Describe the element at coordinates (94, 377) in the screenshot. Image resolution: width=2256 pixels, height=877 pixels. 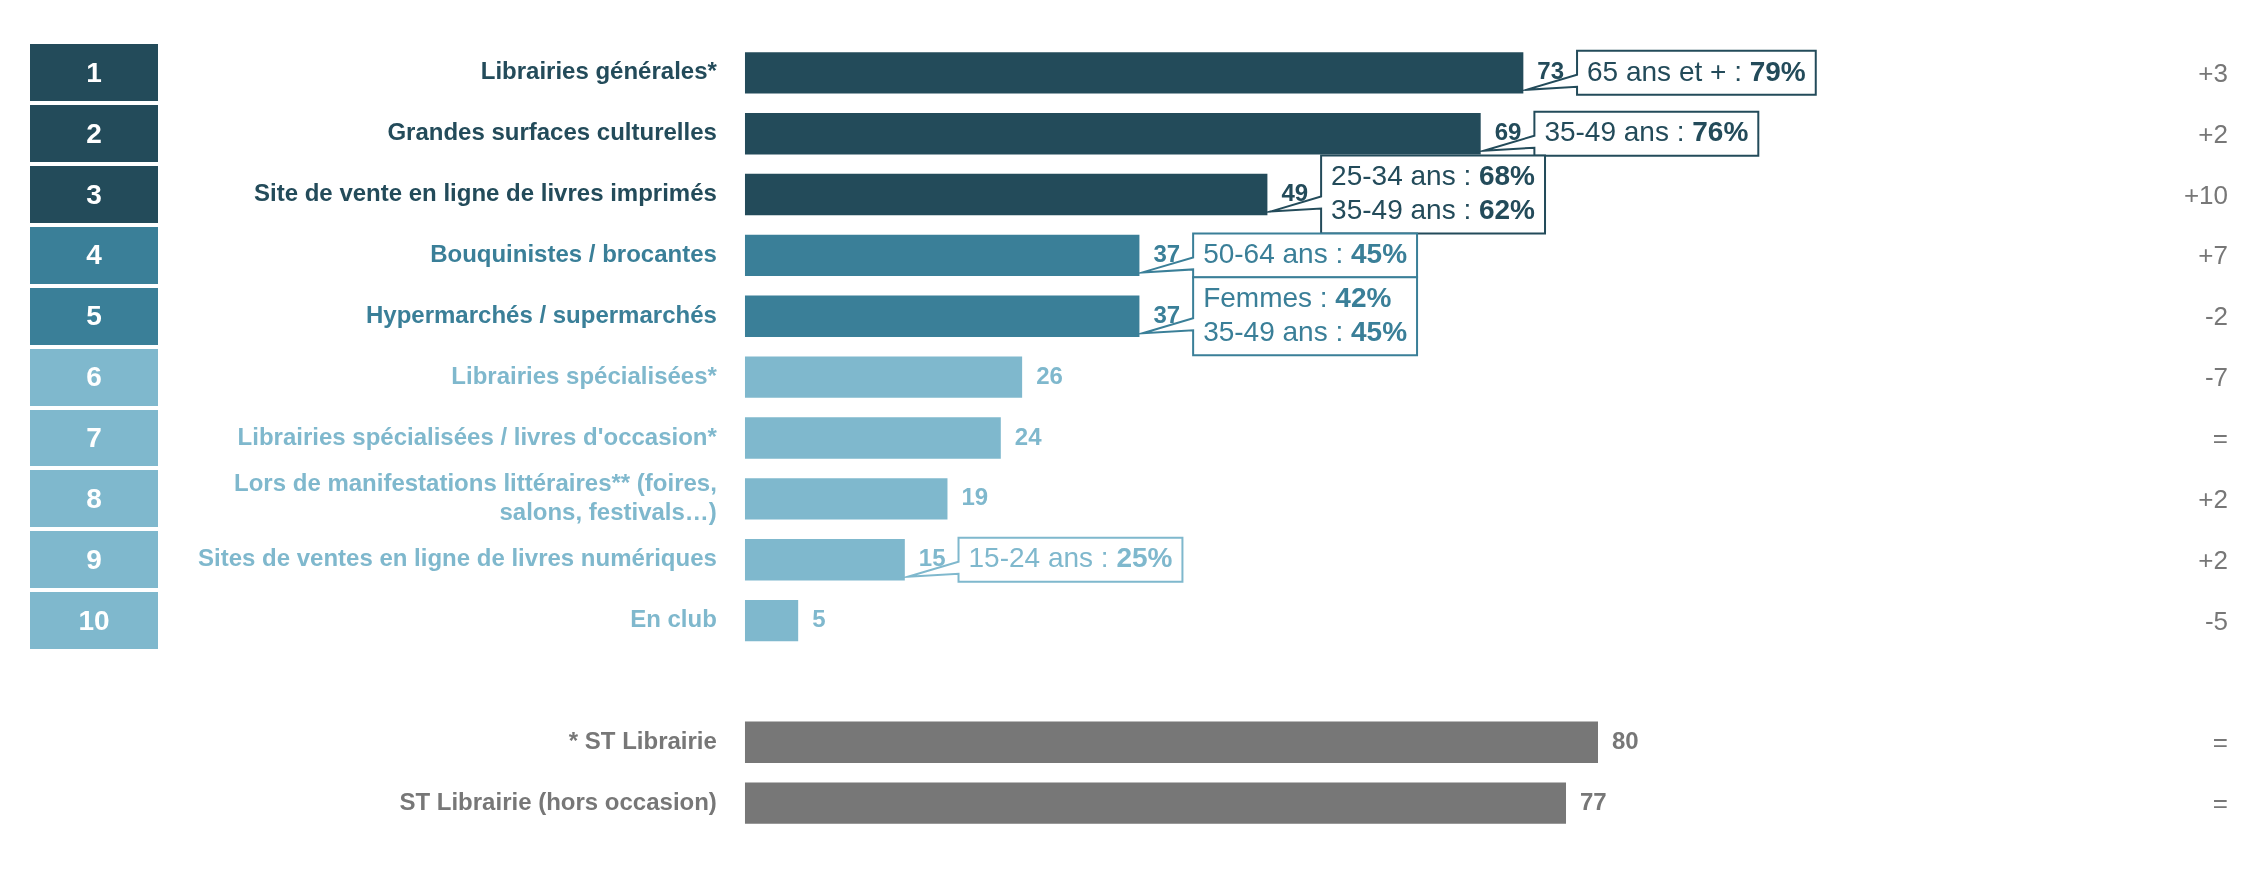
I see `text: 6` at that location.